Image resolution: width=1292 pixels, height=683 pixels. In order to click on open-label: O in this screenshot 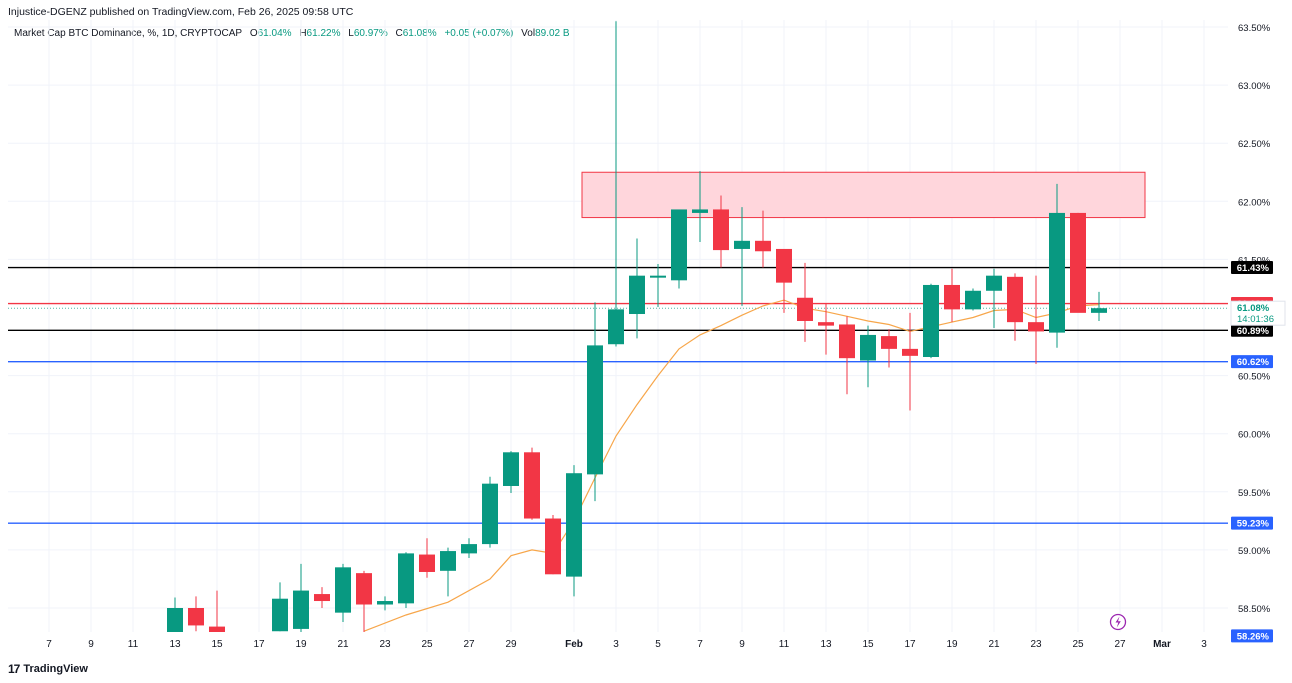, I will do `click(253, 33)`.